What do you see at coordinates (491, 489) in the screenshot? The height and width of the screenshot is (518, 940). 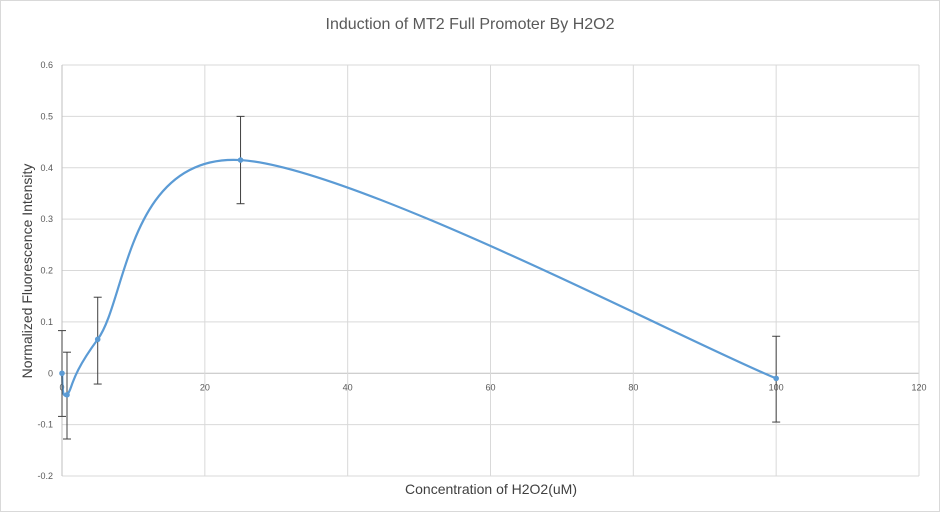 I see `x-axis-label: Concentration of H2O2(uM)` at bounding box center [491, 489].